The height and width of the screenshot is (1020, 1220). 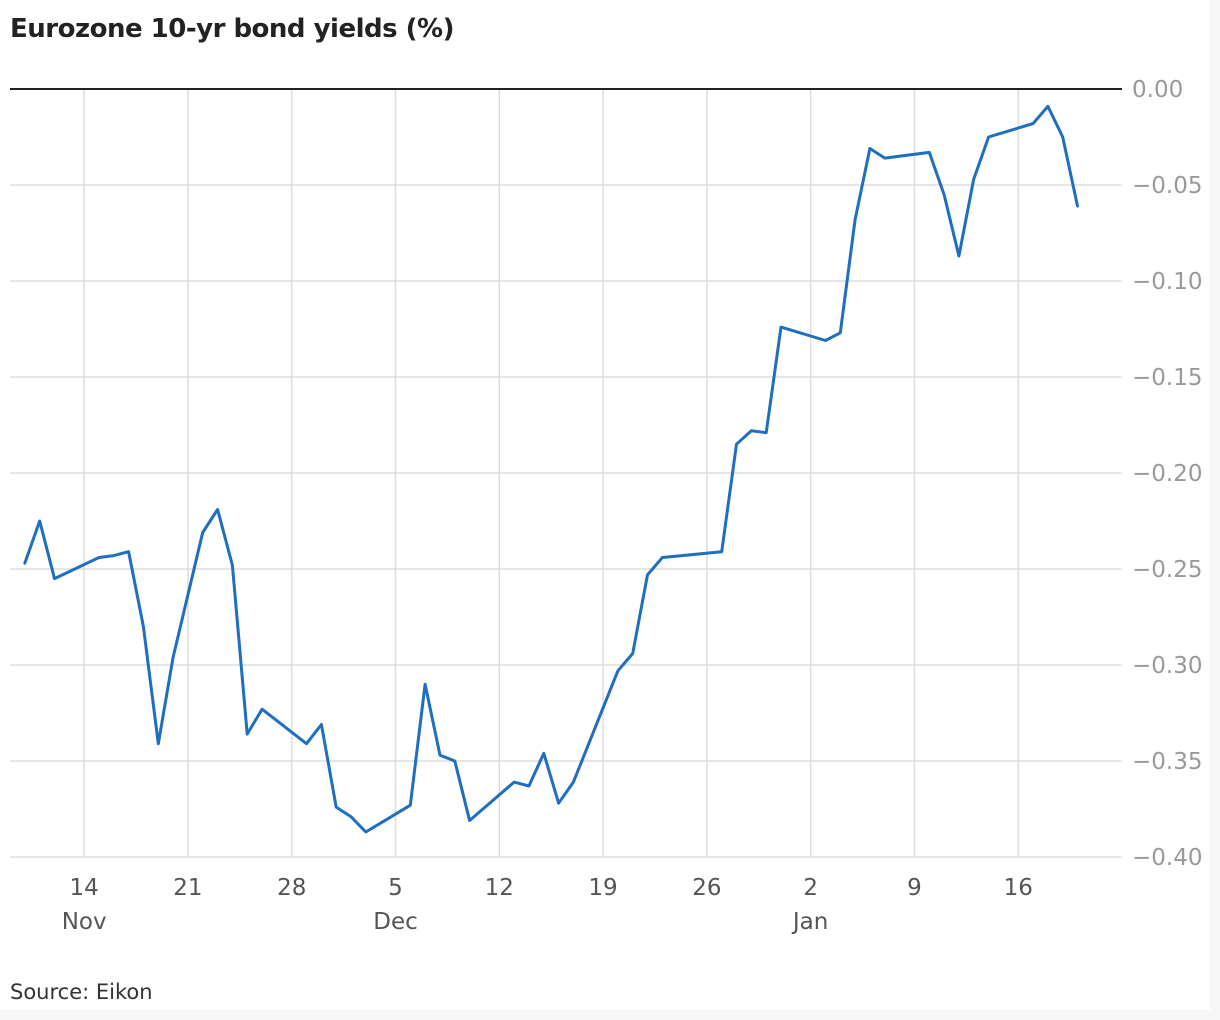 I want to click on y-tick-label: −0.20, so click(x=1167, y=474).